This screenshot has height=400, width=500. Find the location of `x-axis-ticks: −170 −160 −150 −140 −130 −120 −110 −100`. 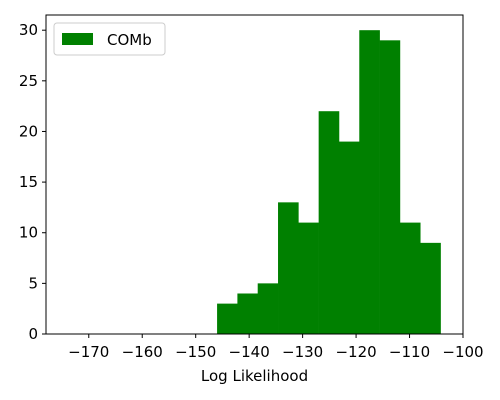

x-axis-ticks: −170 −160 −150 −140 −130 −120 −110 −100 is located at coordinates (276, 347).